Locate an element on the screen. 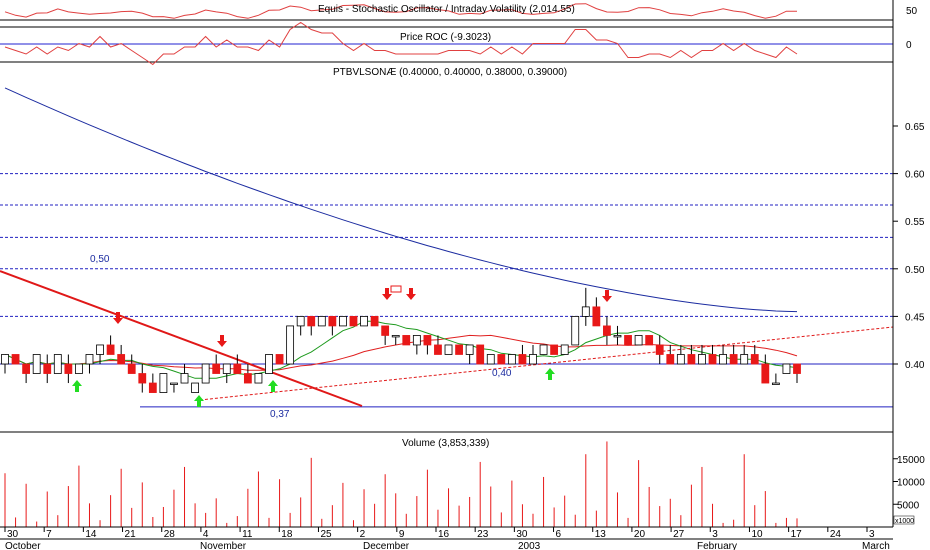  price-tick-label: 0.60 is located at coordinates (915, 175).